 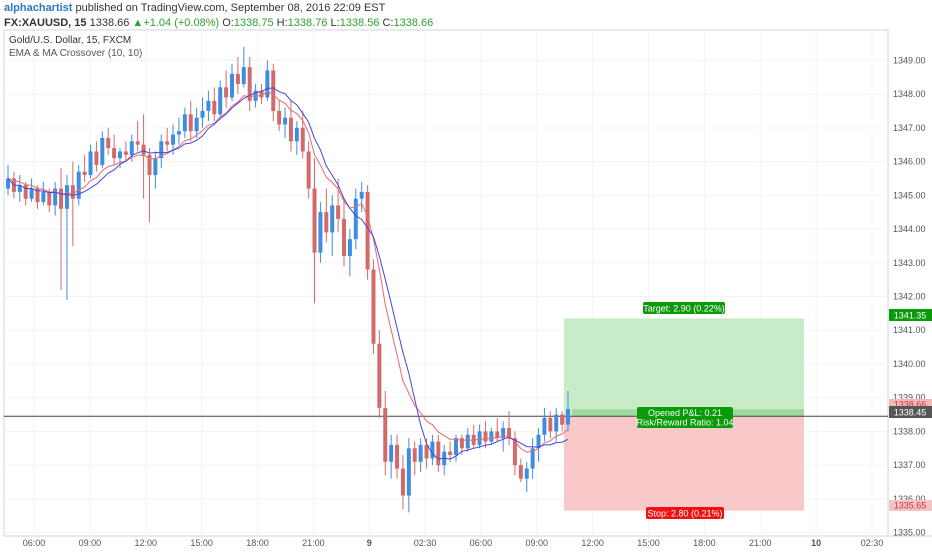 I want to click on series-title: Gold/U.S. Dollar, 15, FXCM, so click(x=70, y=40).